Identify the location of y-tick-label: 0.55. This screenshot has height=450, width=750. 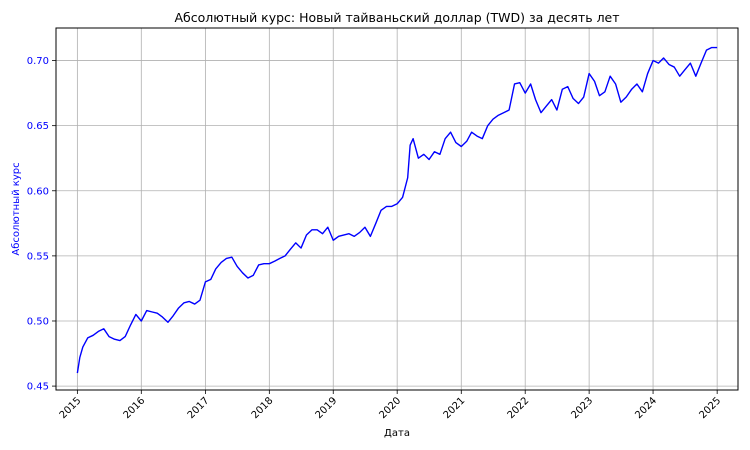
(38, 256).